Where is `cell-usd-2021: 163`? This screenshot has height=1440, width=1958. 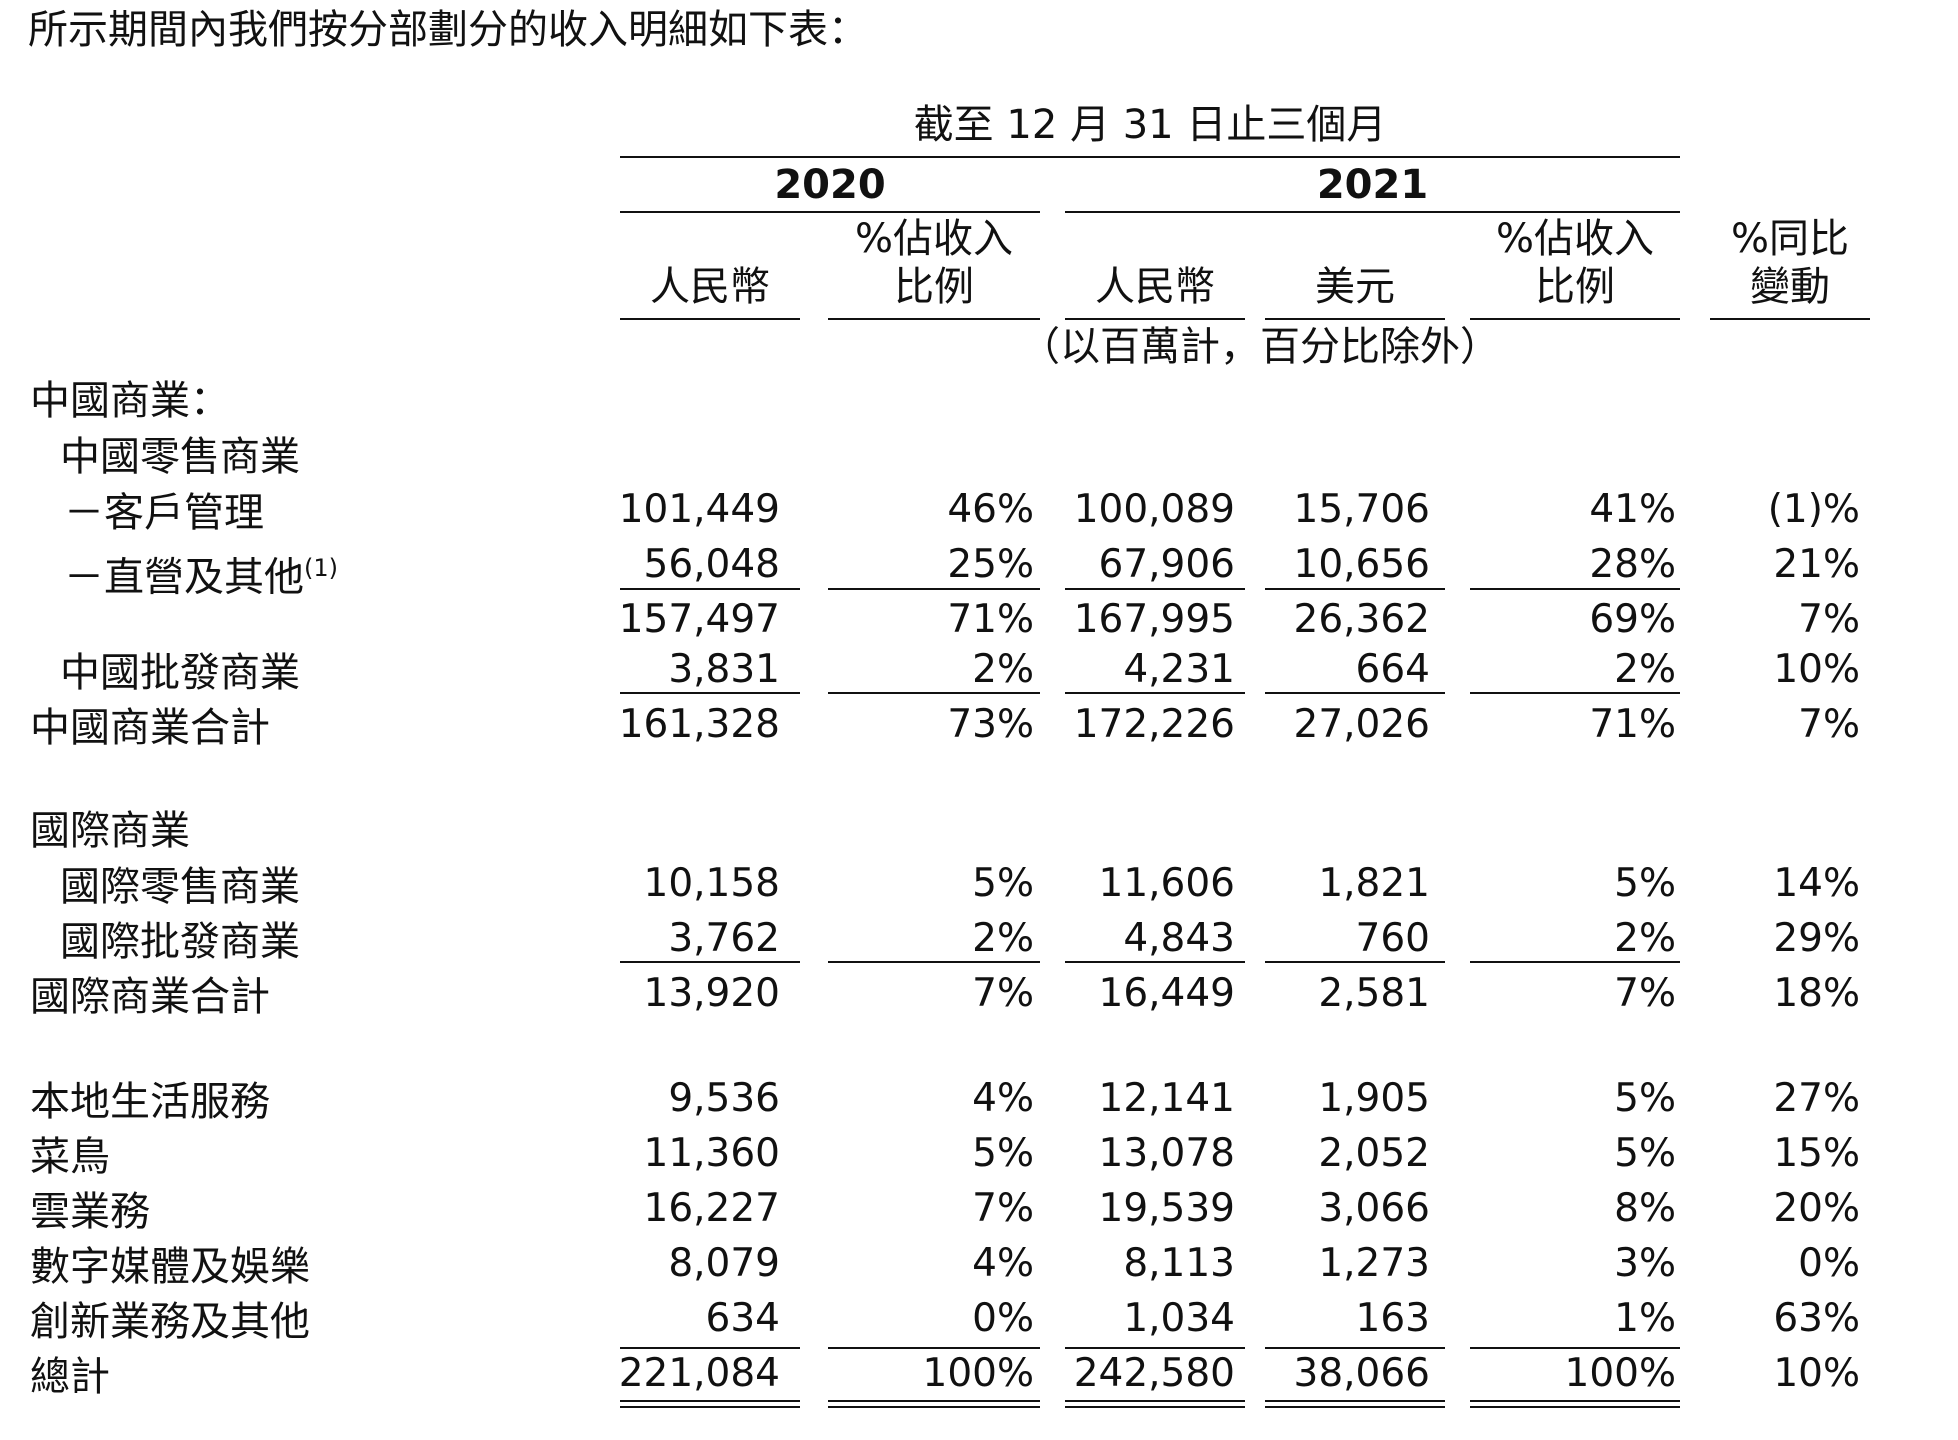
cell-usd-2021: 163 is located at coordinates (1392, 1318).